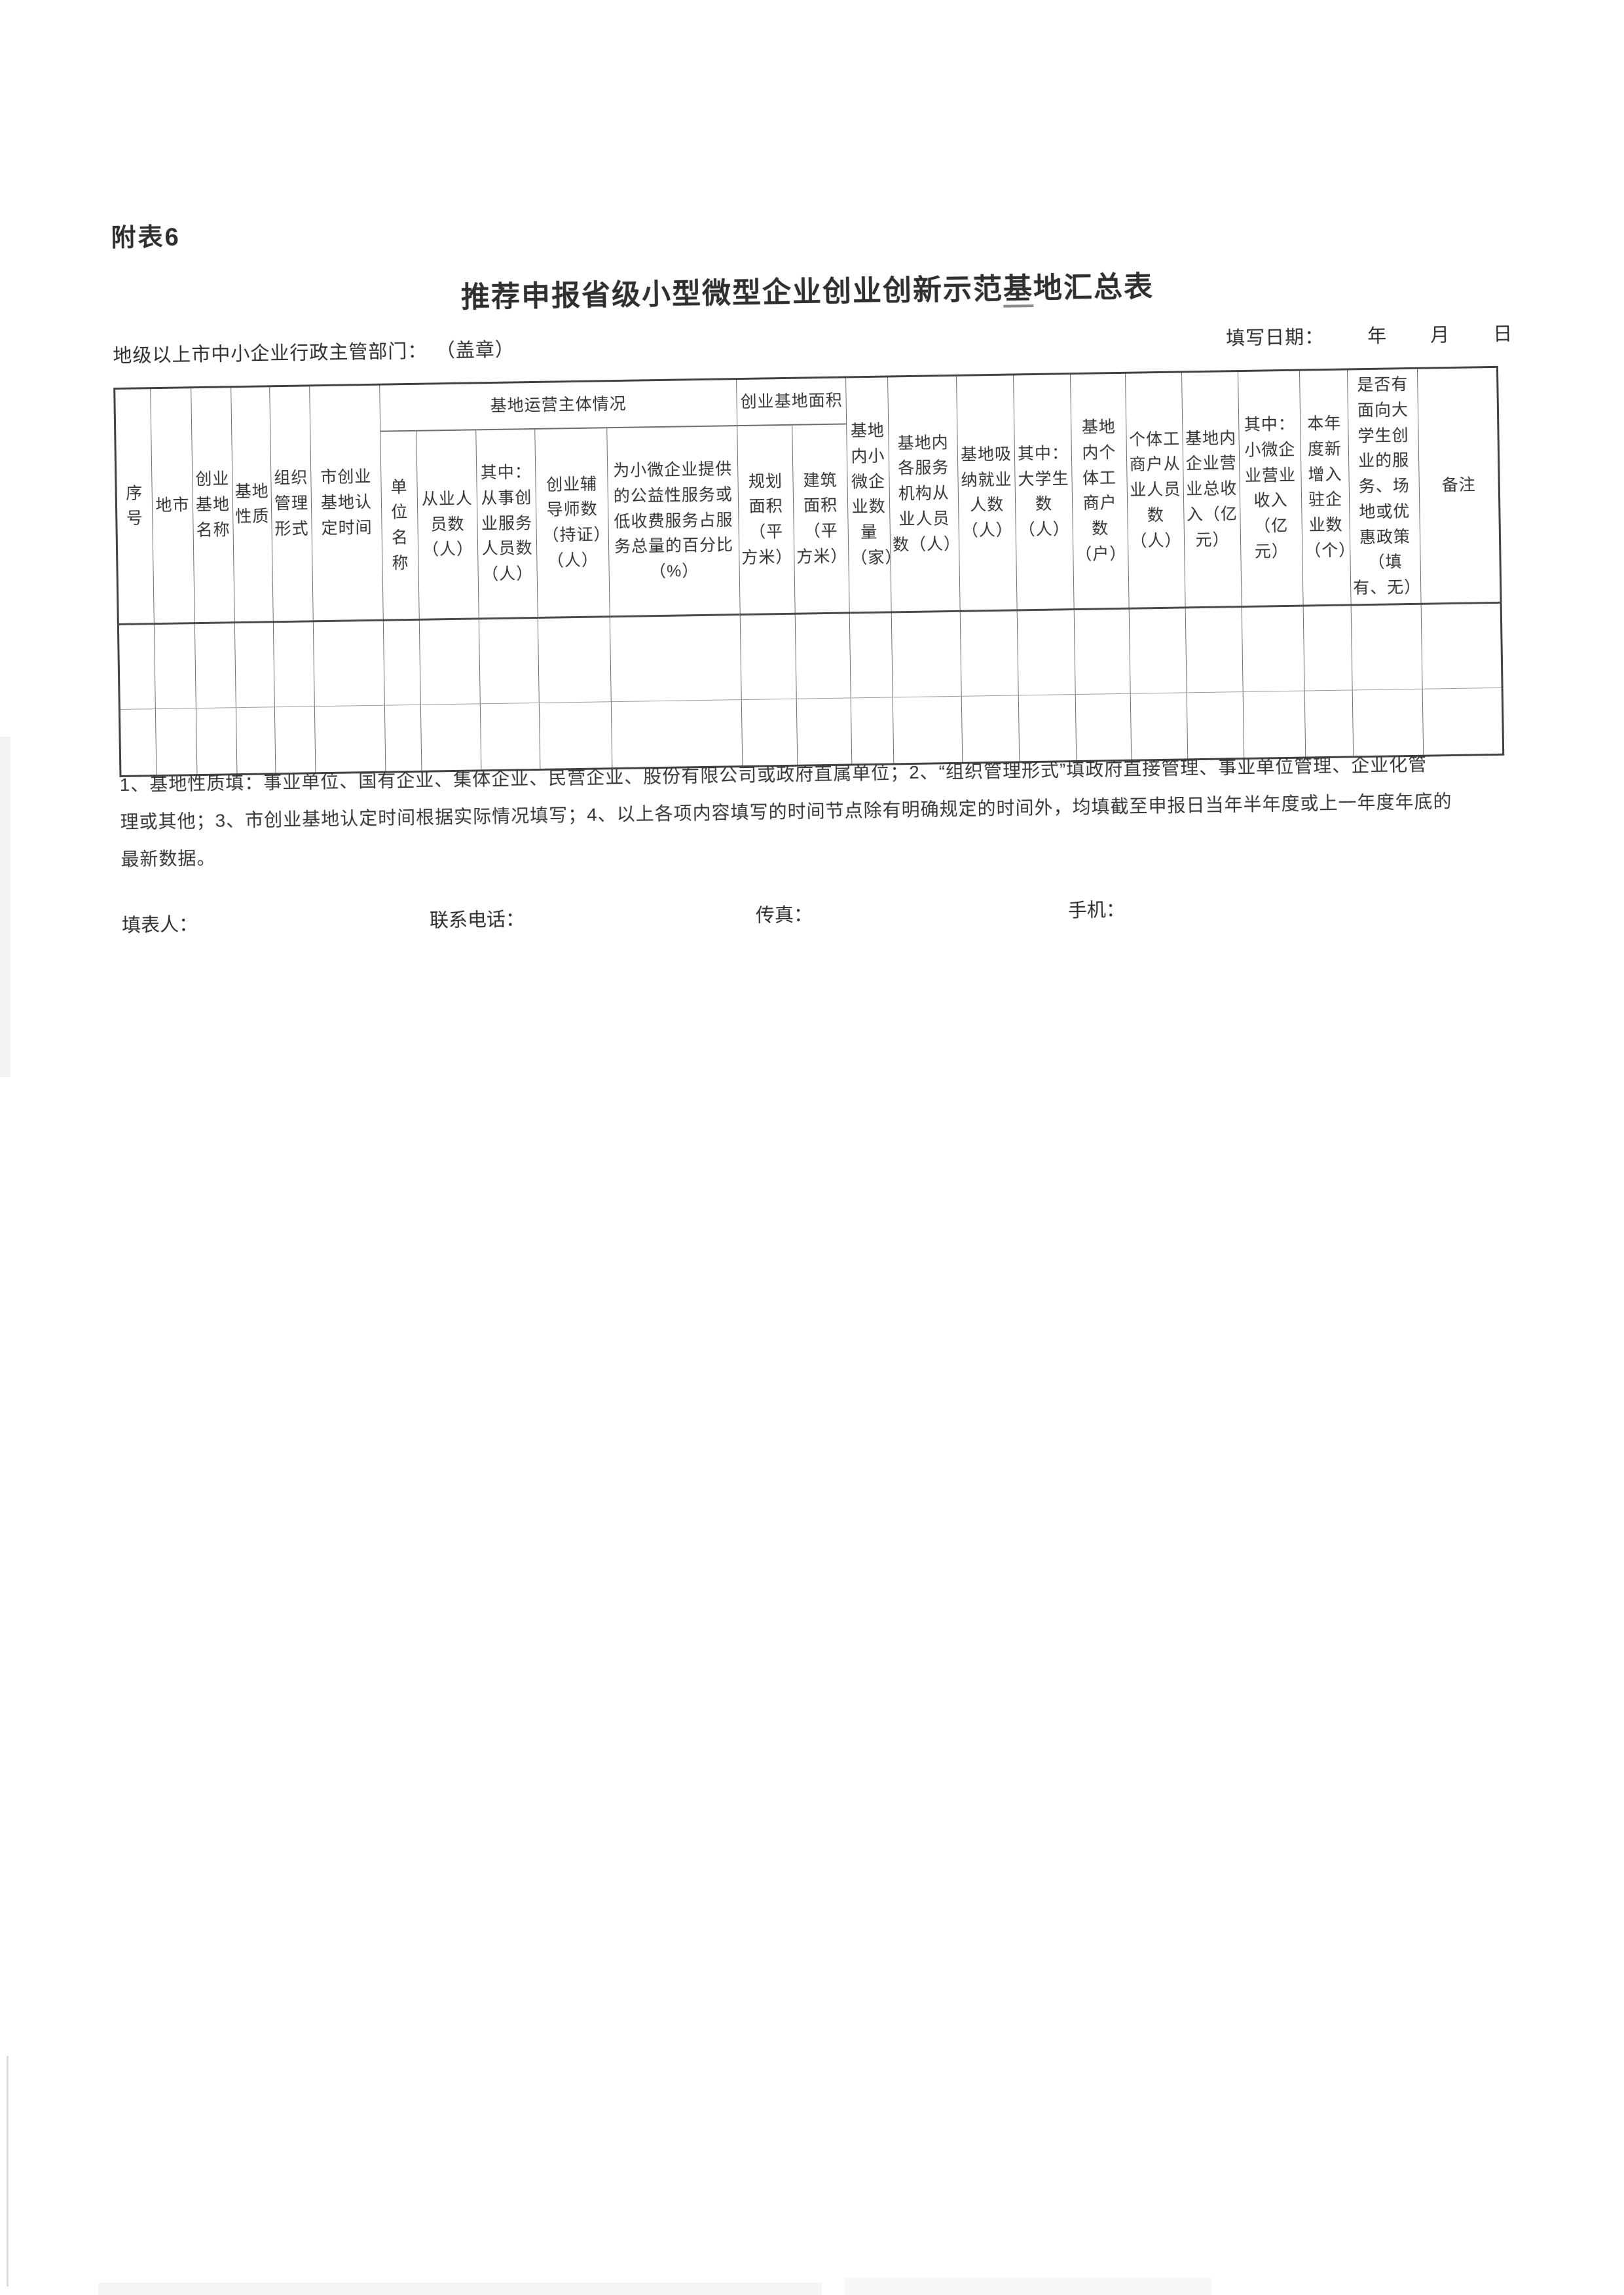 The image size is (1624, 2295). What do you see at coordinates (146, 238) in the screenshot?
I see `appendix-label: 附表6` at bounding box center [146, 238].